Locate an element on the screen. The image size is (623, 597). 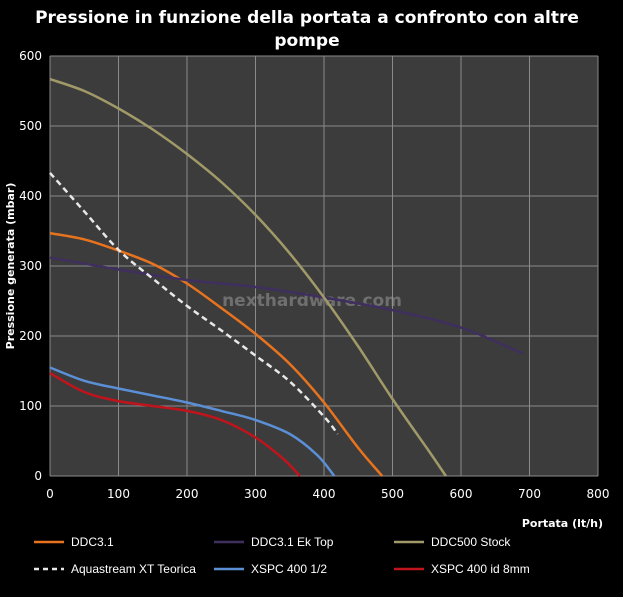
series-line-xspc-400-id-8mm is located at coordinates (175, 424).